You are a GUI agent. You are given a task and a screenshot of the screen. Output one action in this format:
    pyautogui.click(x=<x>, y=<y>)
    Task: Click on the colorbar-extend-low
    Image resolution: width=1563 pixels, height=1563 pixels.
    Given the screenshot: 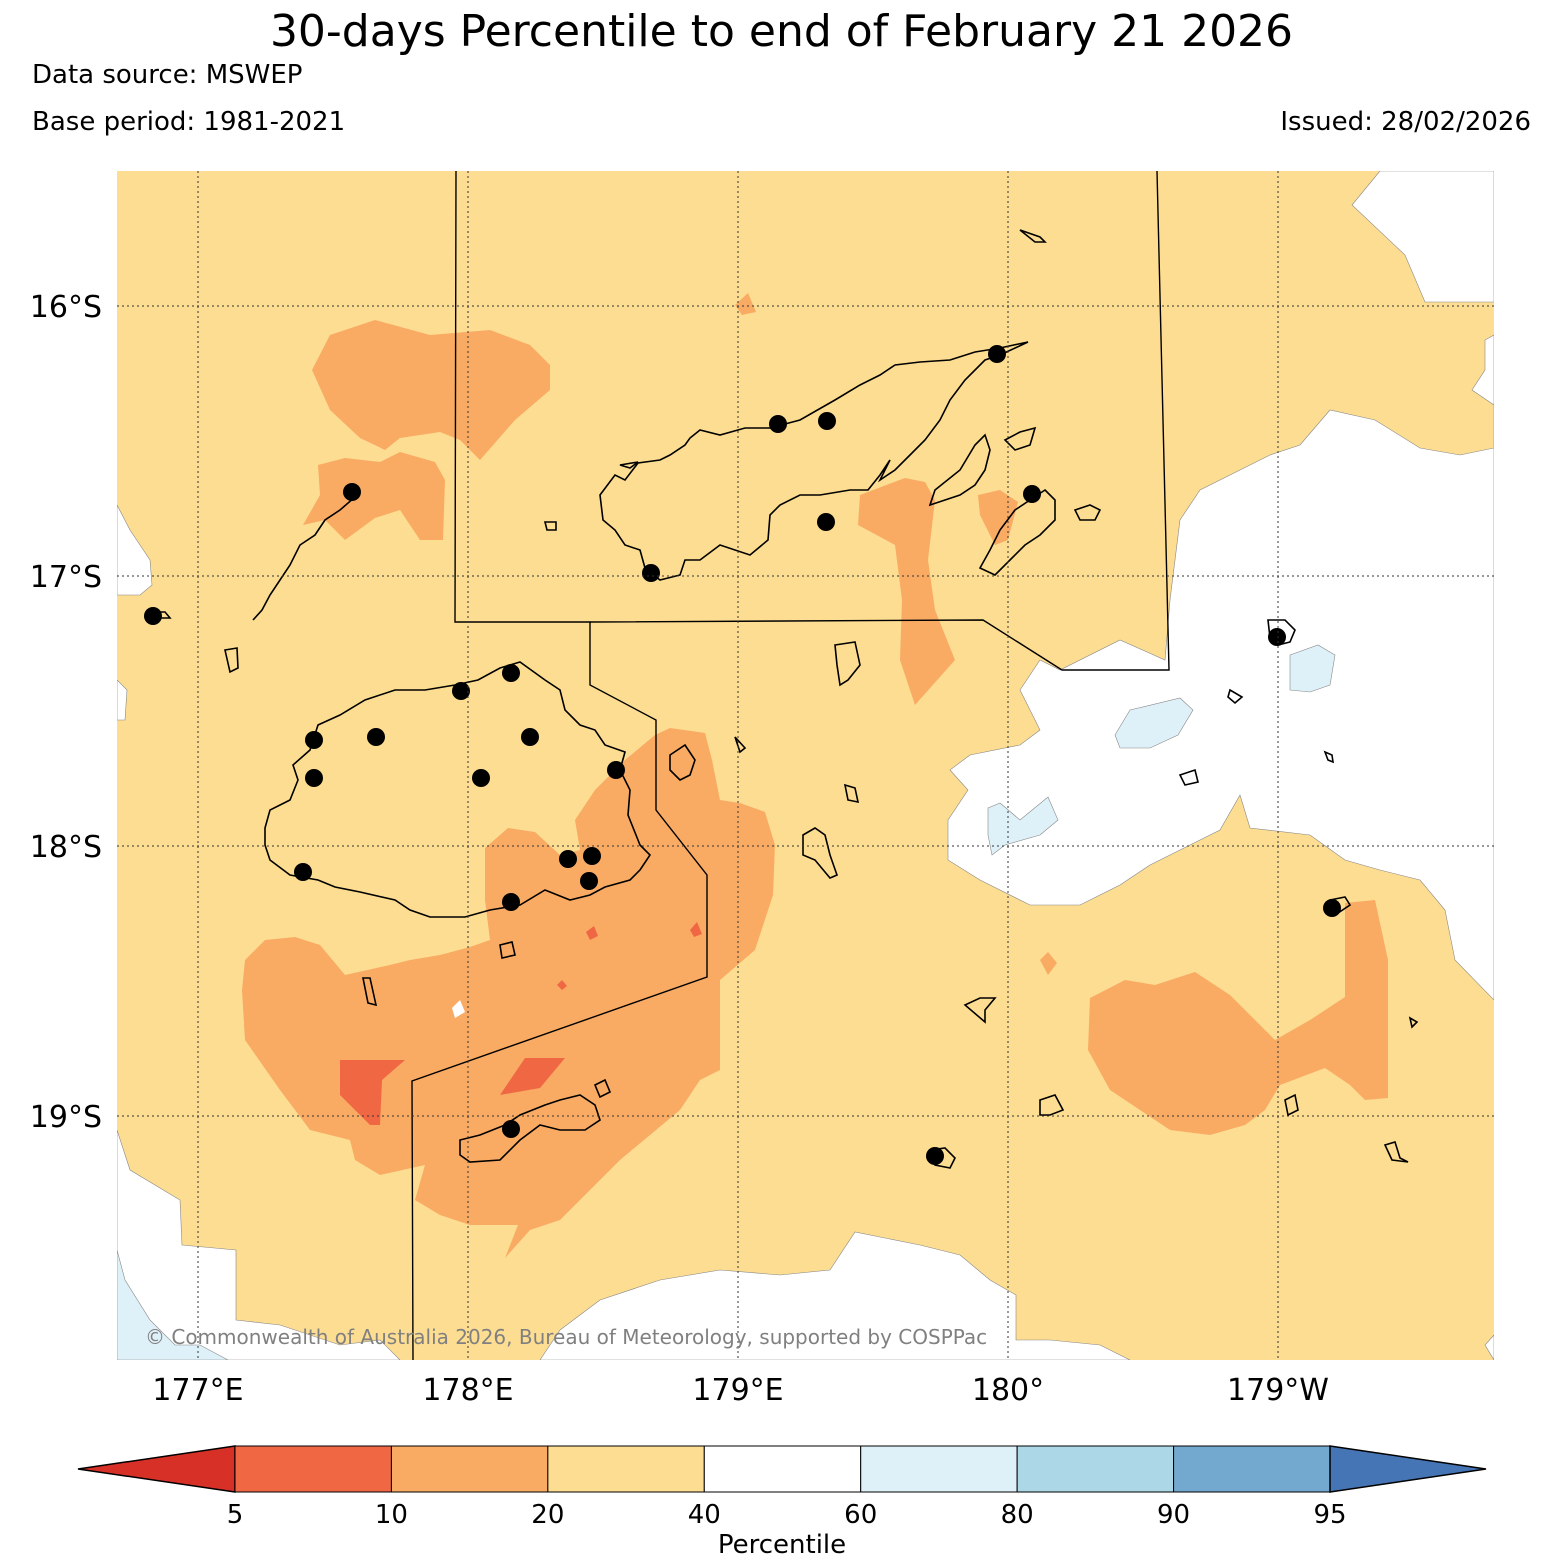 What is the action you would take?
    pyautogui.click(x=156, y=1469)
    